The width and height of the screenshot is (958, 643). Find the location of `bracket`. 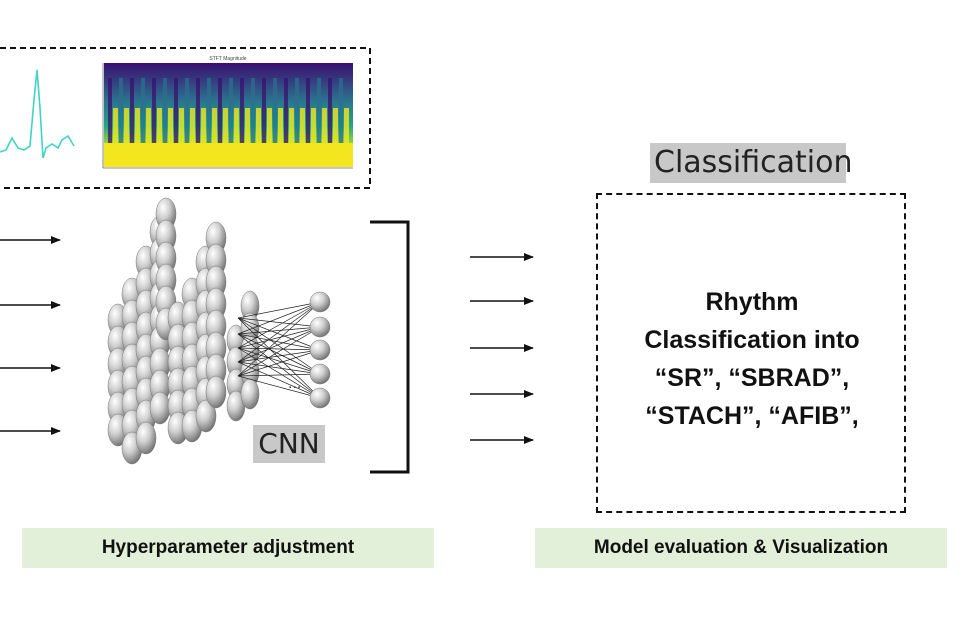

bracket is located at coordinates (390, 347).